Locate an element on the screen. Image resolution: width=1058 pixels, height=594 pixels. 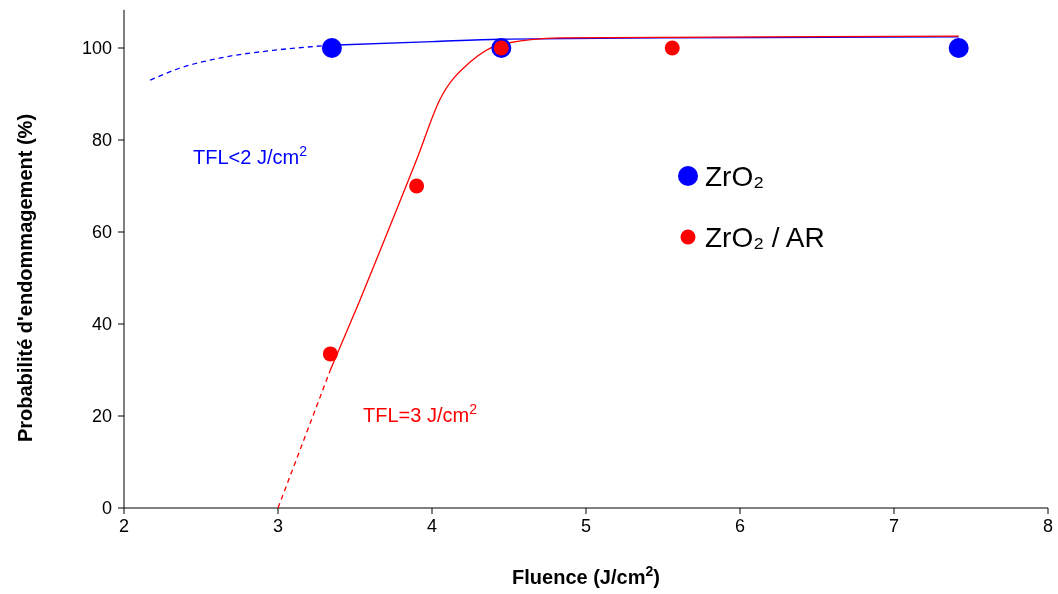
legend-label: ZrO₂ is located at coordinates (735, 176).